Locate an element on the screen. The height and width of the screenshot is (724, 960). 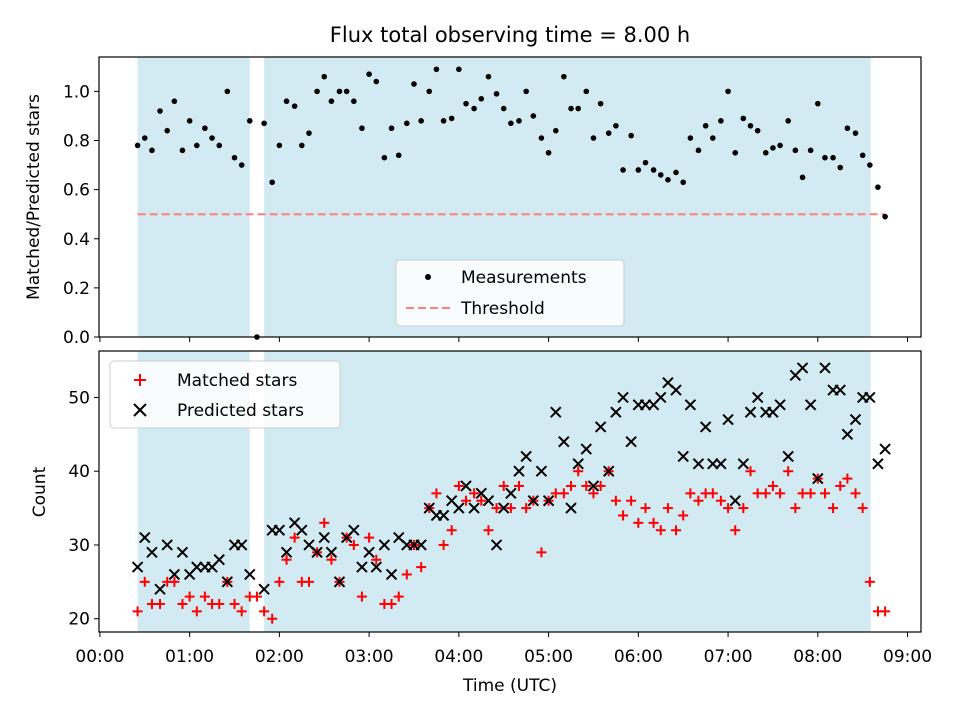
legend-predicted-marker is located at coordinates (140, 410).